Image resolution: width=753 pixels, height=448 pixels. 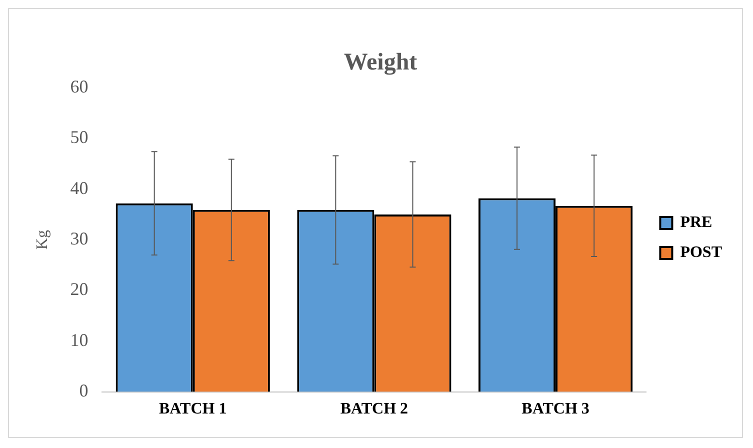 What do you see at coordinates (696, 223) in the screenshot?
I see `legend-label: PRE` at bounding box center [696, 223].